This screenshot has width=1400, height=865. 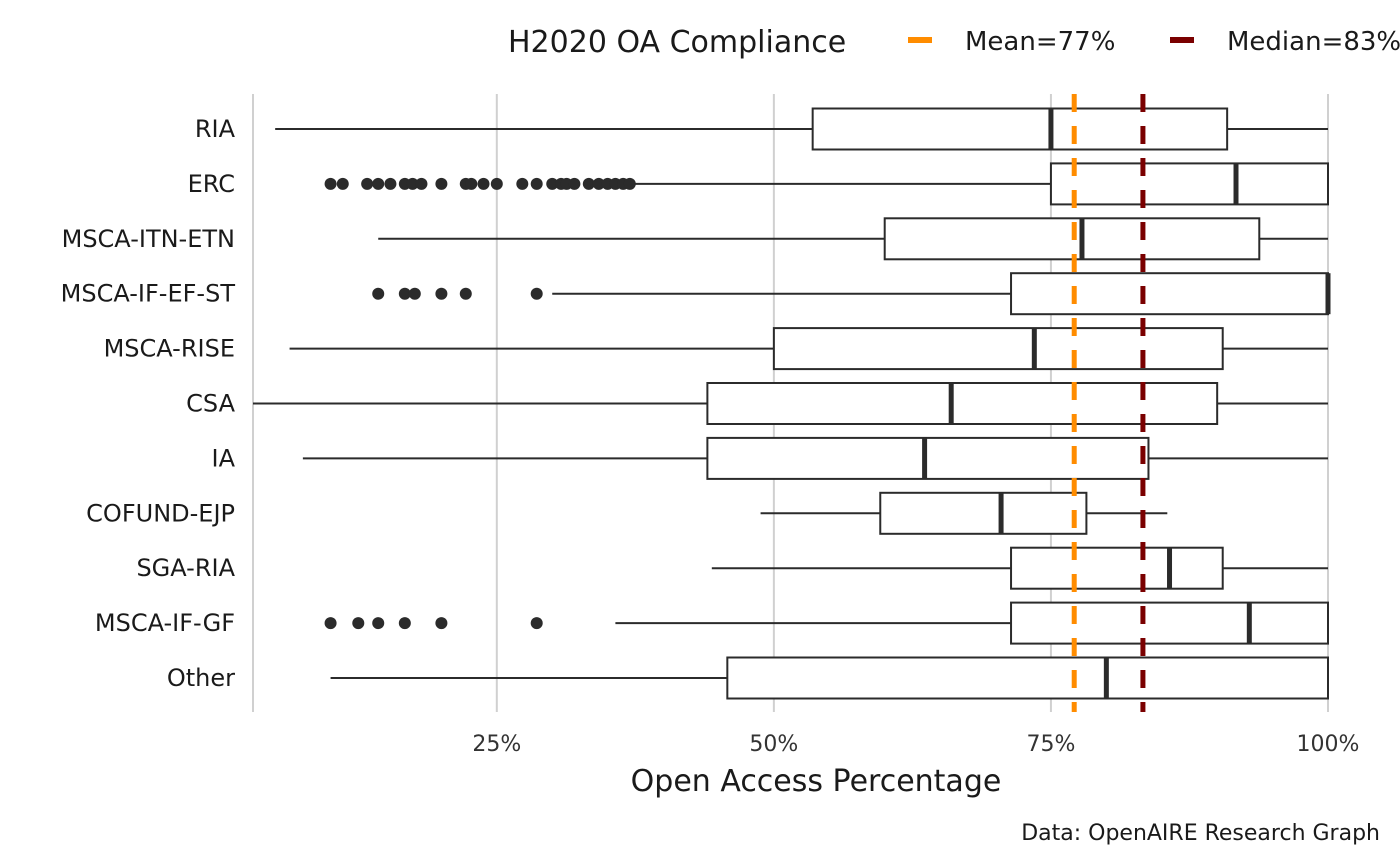 I want to click on y-tick-label: MSCA-ITN-ETN, so click(x=148, y=239).